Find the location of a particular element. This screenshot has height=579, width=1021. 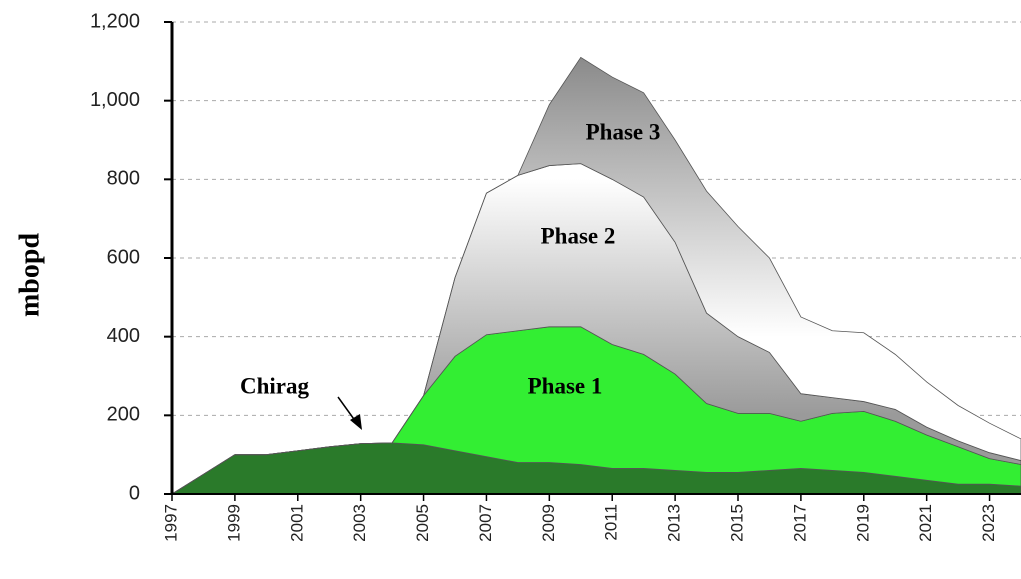

arrow-head is located at coordinates (356, 422).